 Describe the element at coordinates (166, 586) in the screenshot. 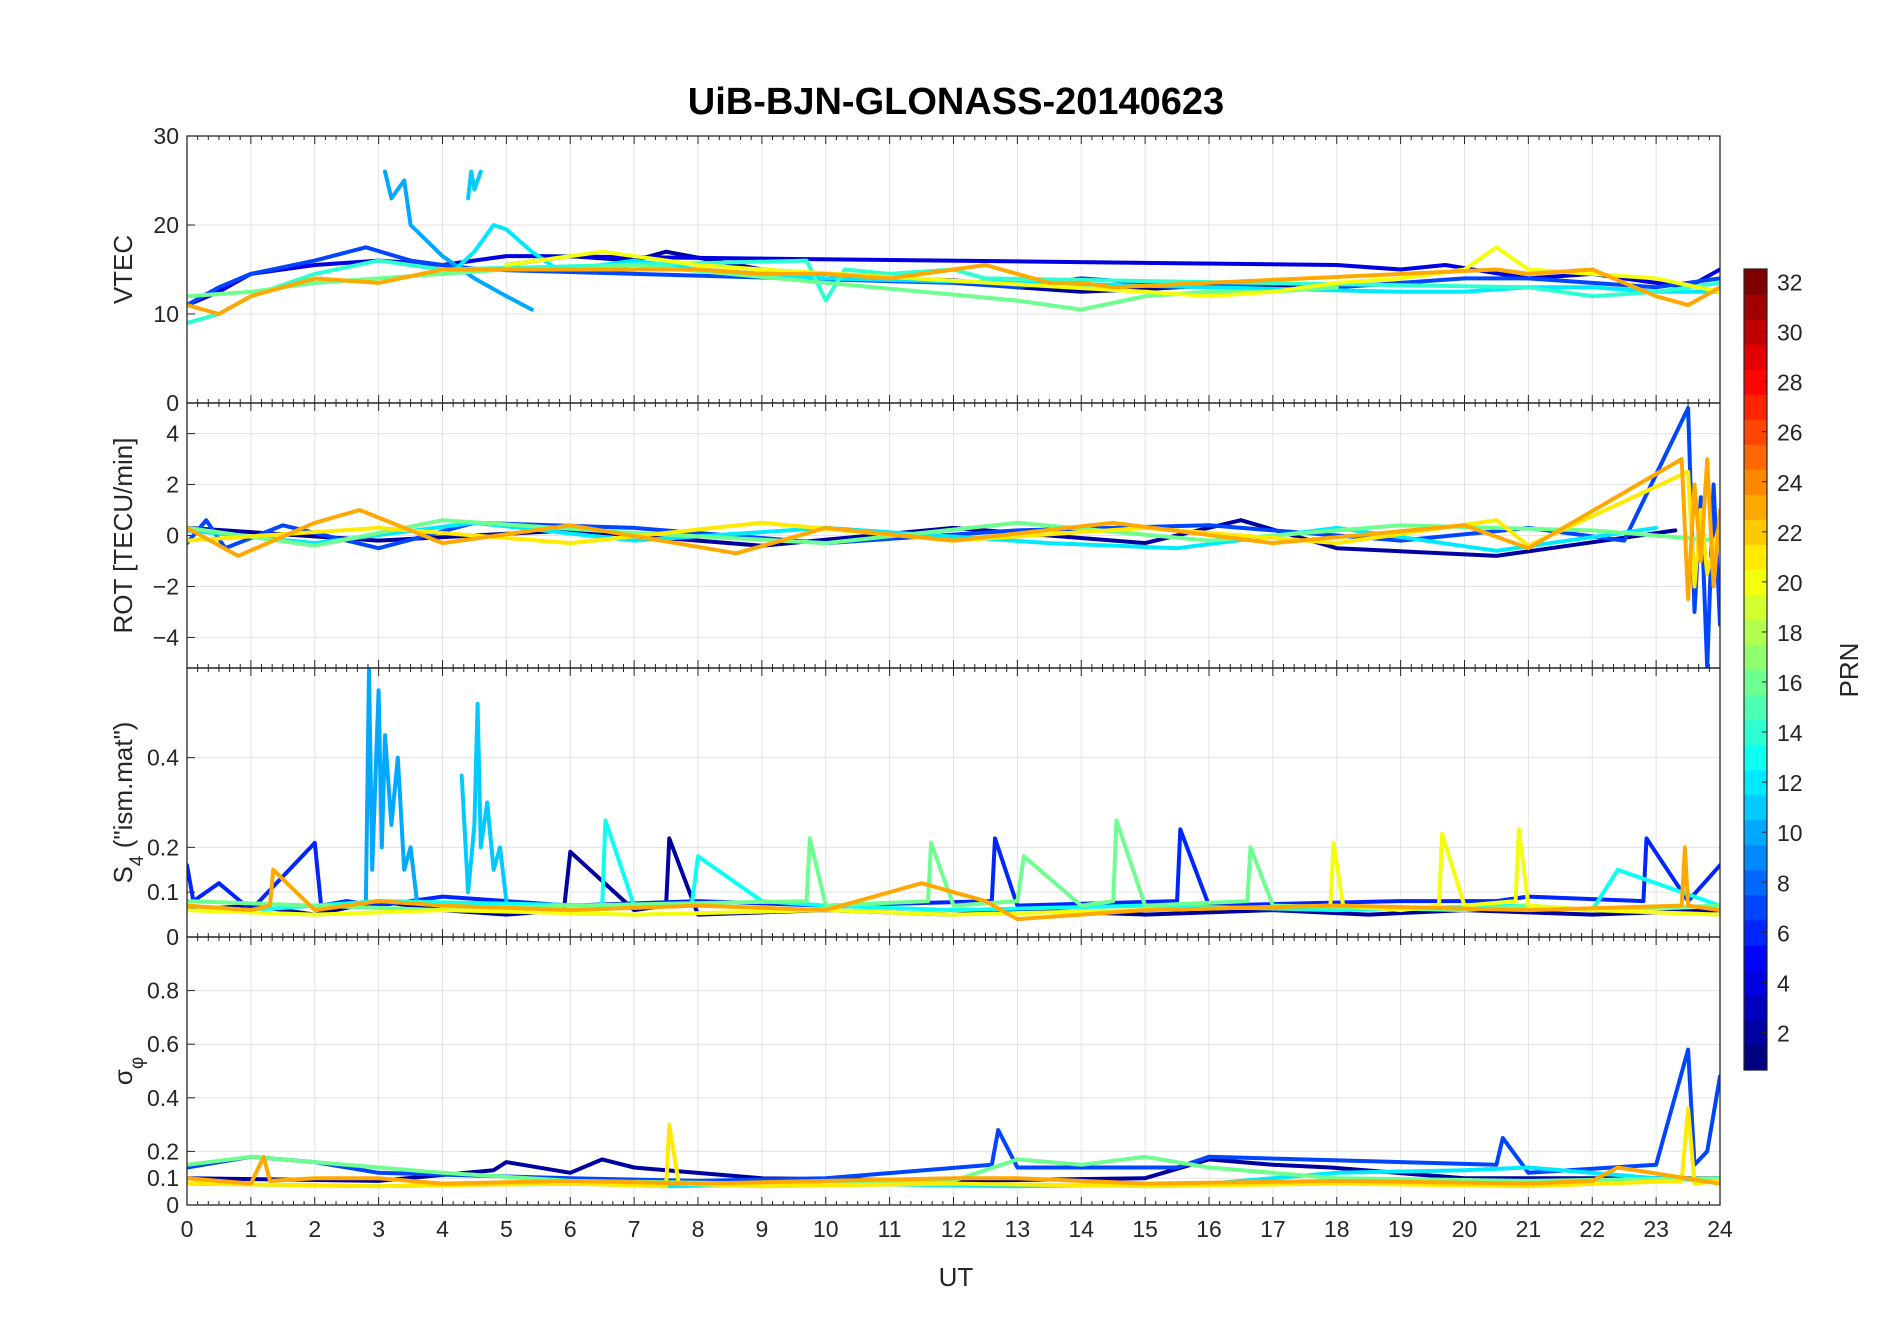

I see `y-tick-label: −2` at that location.